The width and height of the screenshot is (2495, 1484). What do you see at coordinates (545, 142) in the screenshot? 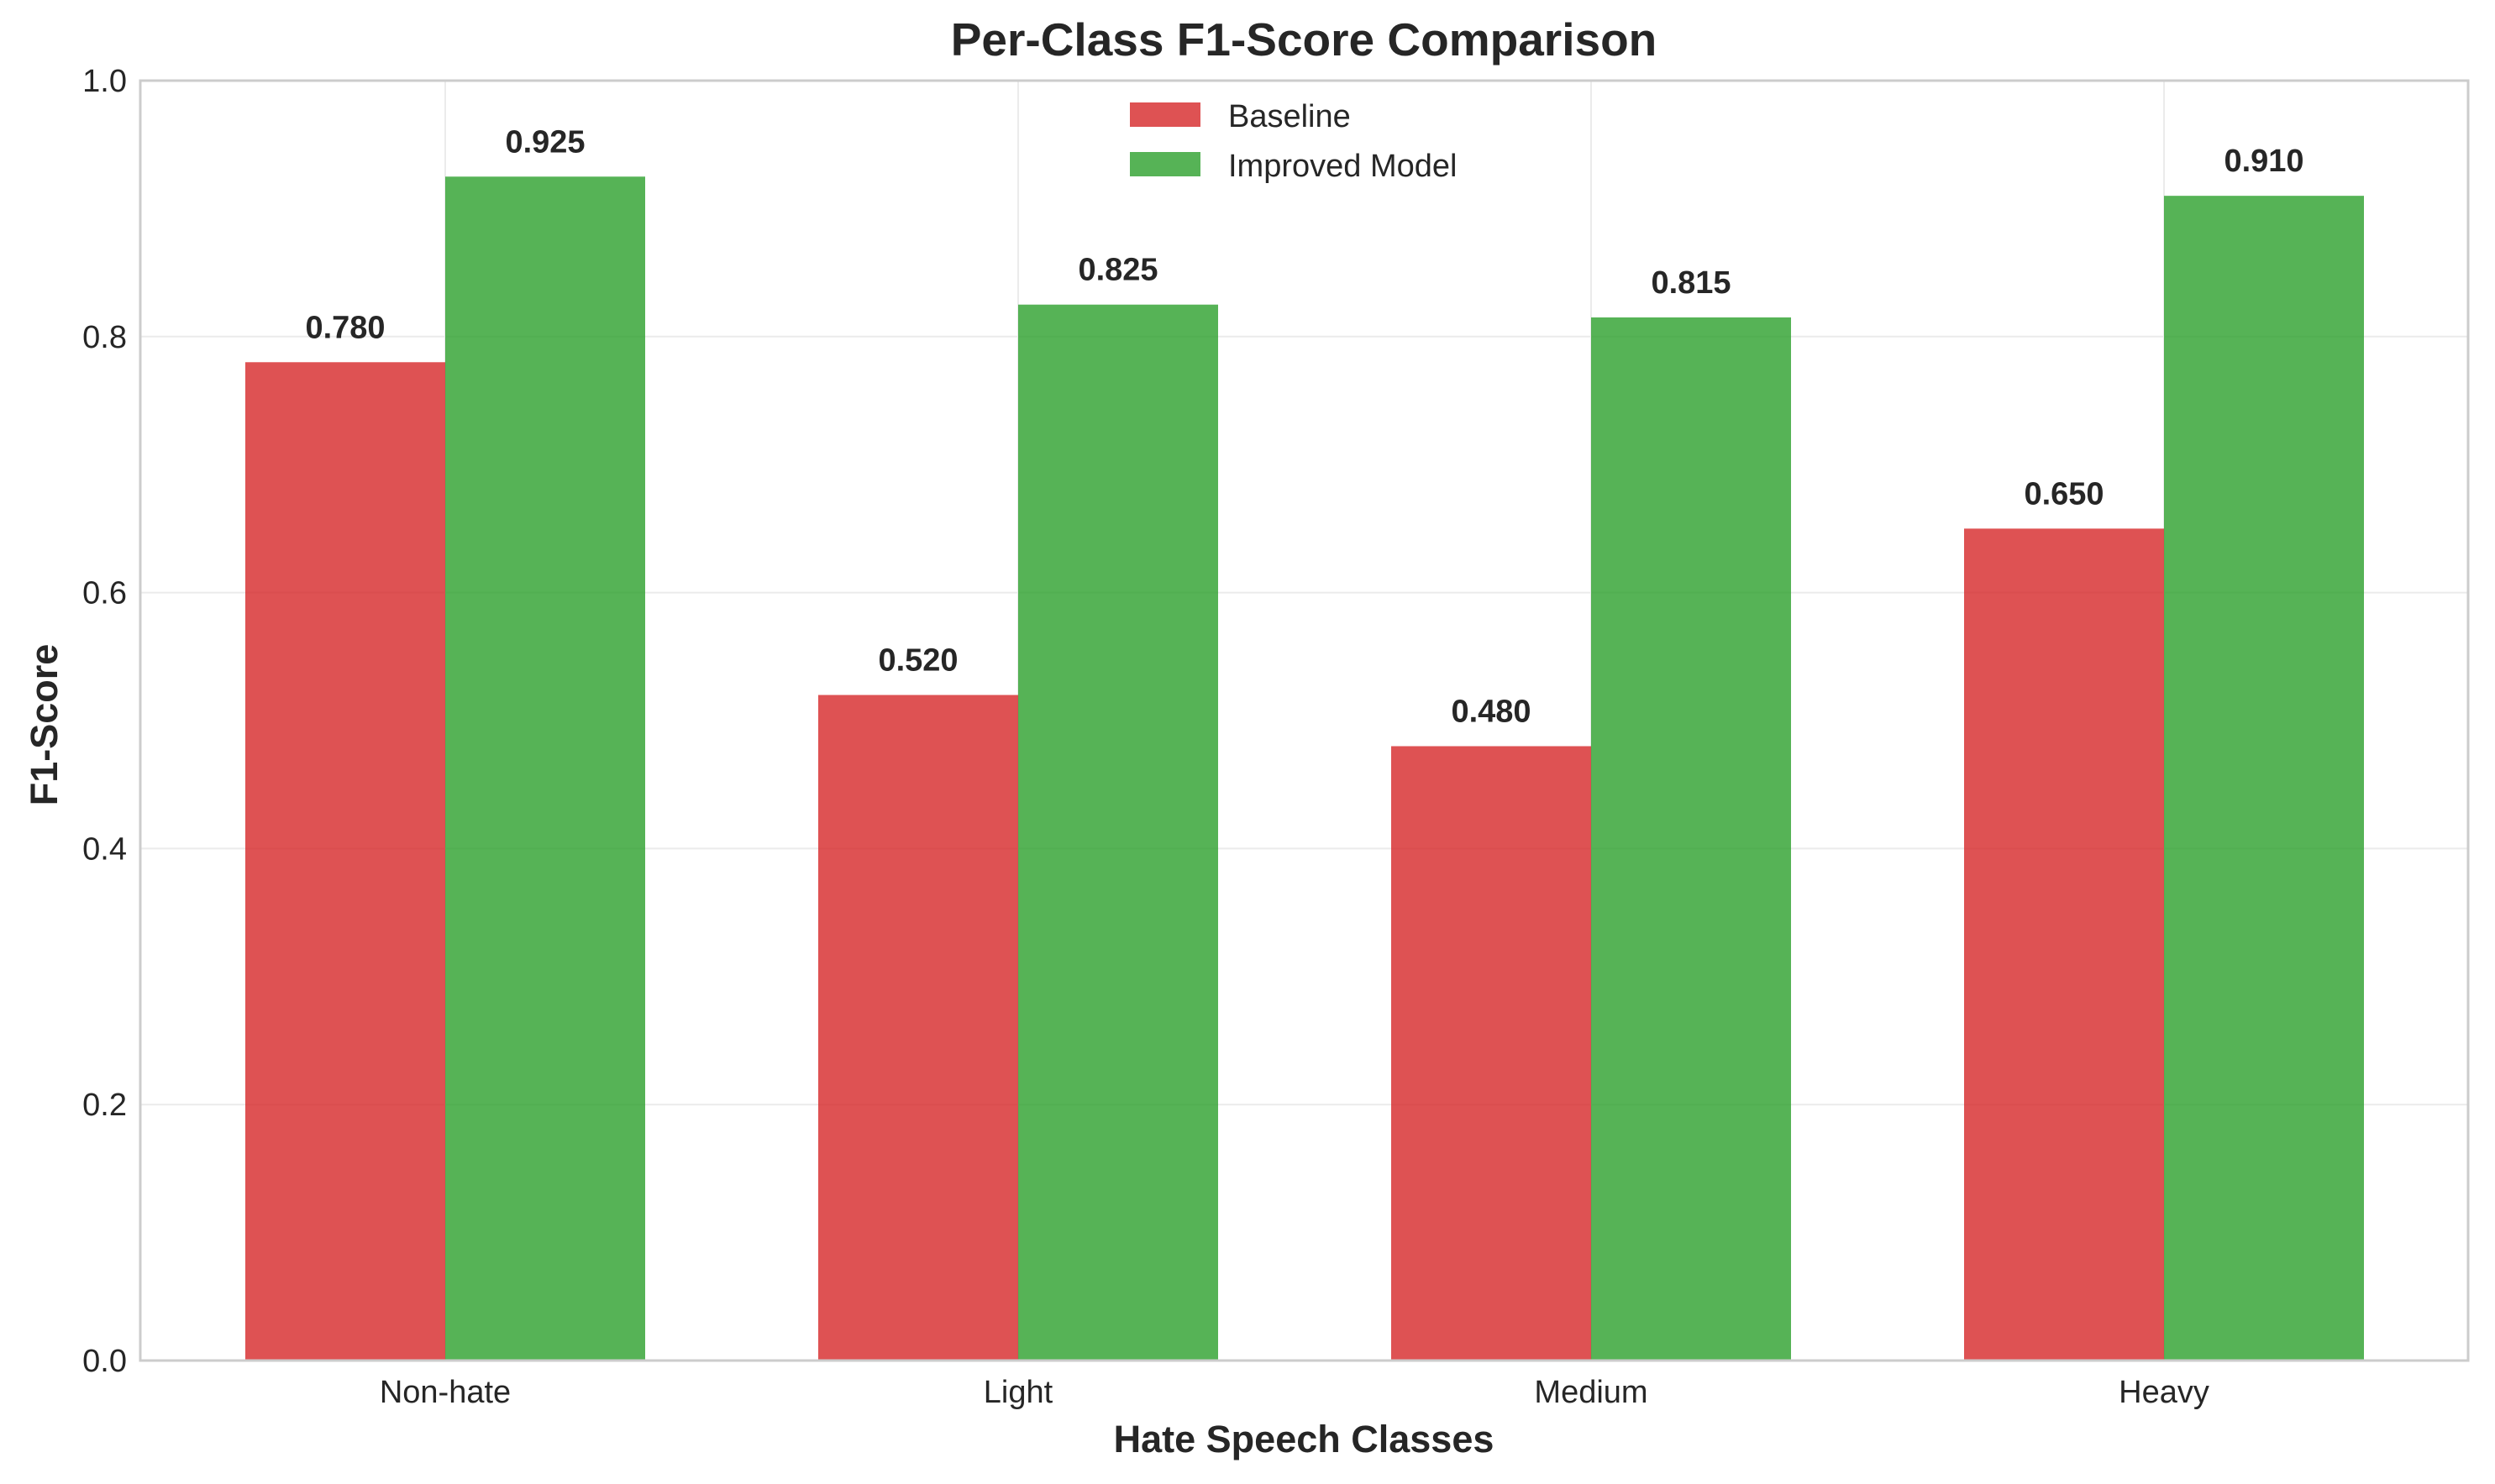
I see `data-label: 0.925` at bounding box center [545, 142].